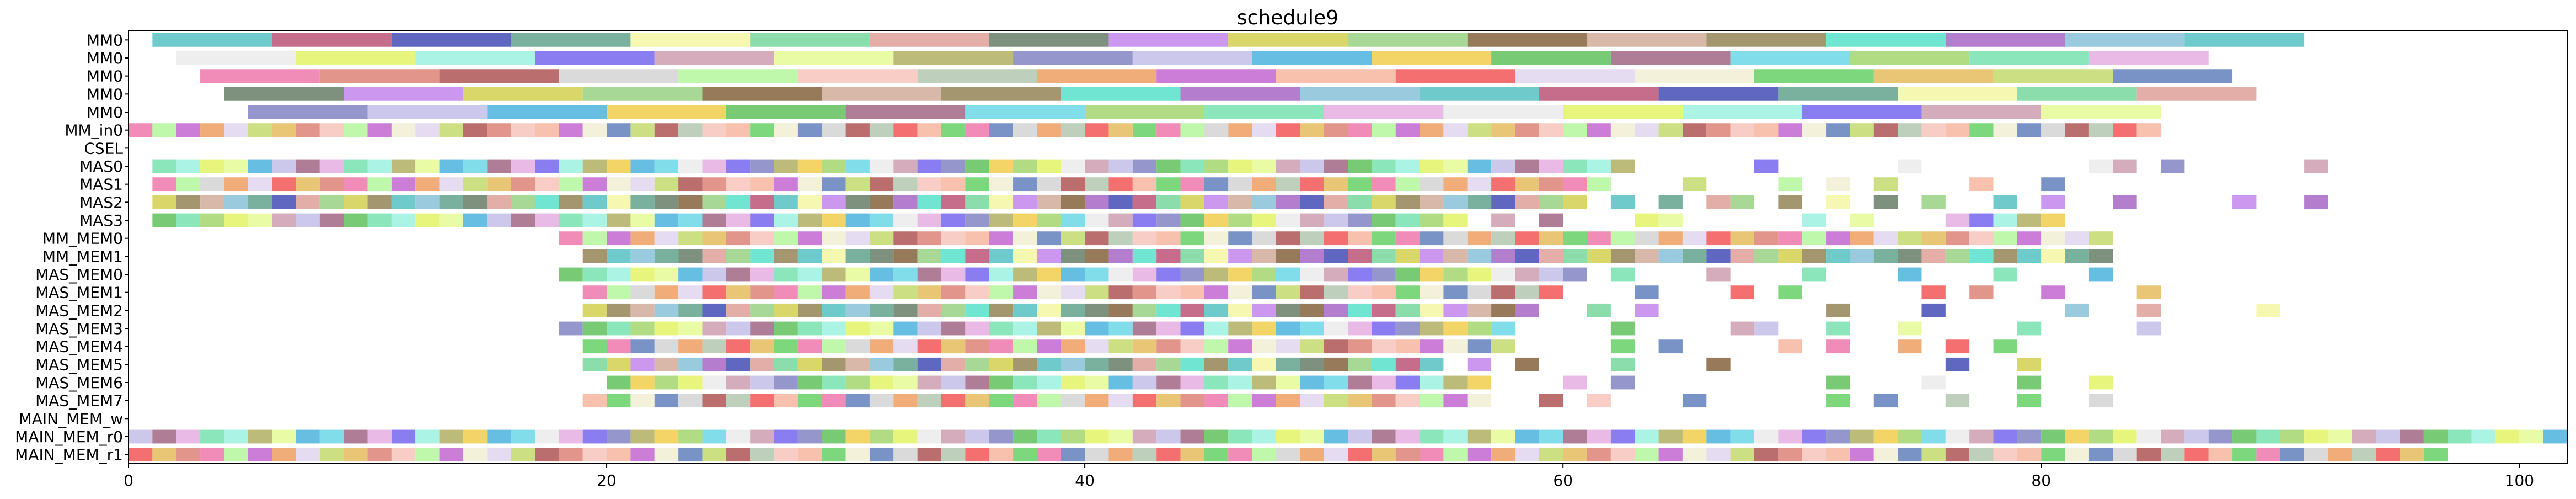  What do you see at coordinates (79, 310) in the screenshot?
I see `row-label: MAS_MEM2` at bounding box center [79, 310].